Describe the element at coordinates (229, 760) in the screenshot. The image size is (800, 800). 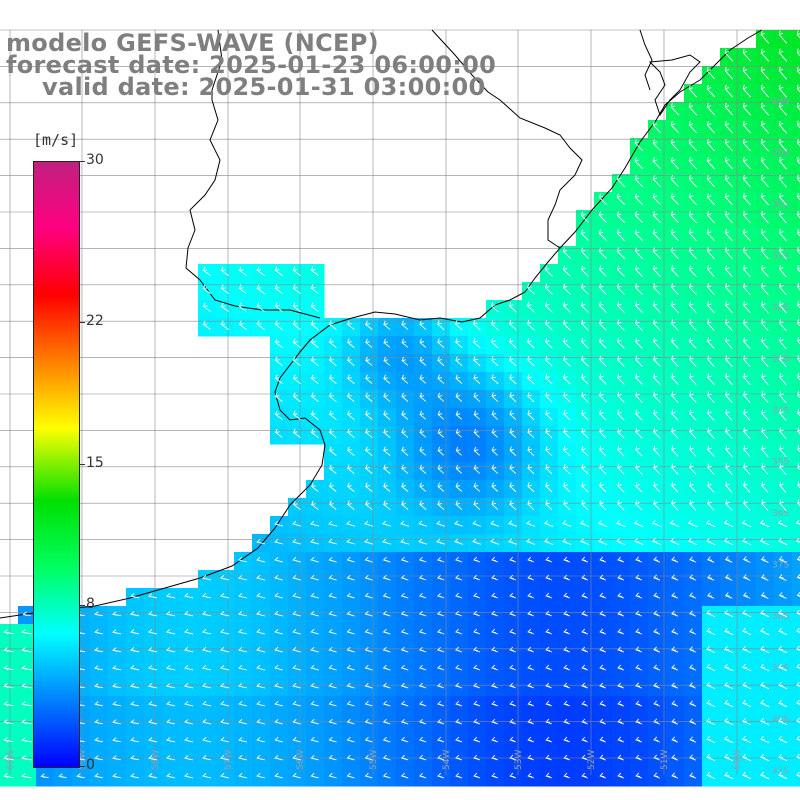
I see `longitude-label: 57W` at that location.